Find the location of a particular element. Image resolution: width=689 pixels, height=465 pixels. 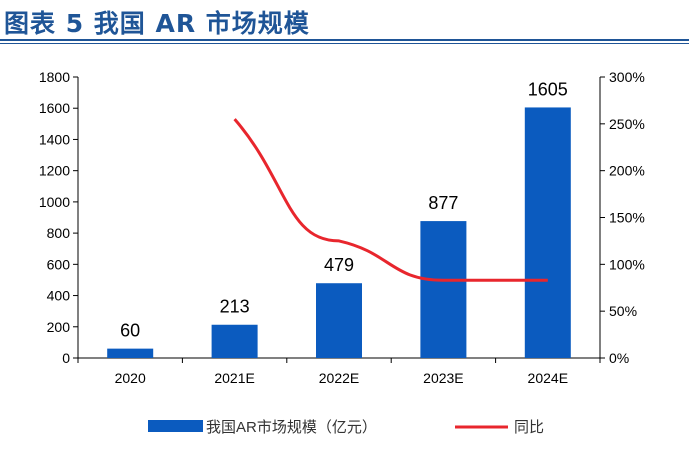

y2-tick-label: 300% is located at coordinates (627, 77).